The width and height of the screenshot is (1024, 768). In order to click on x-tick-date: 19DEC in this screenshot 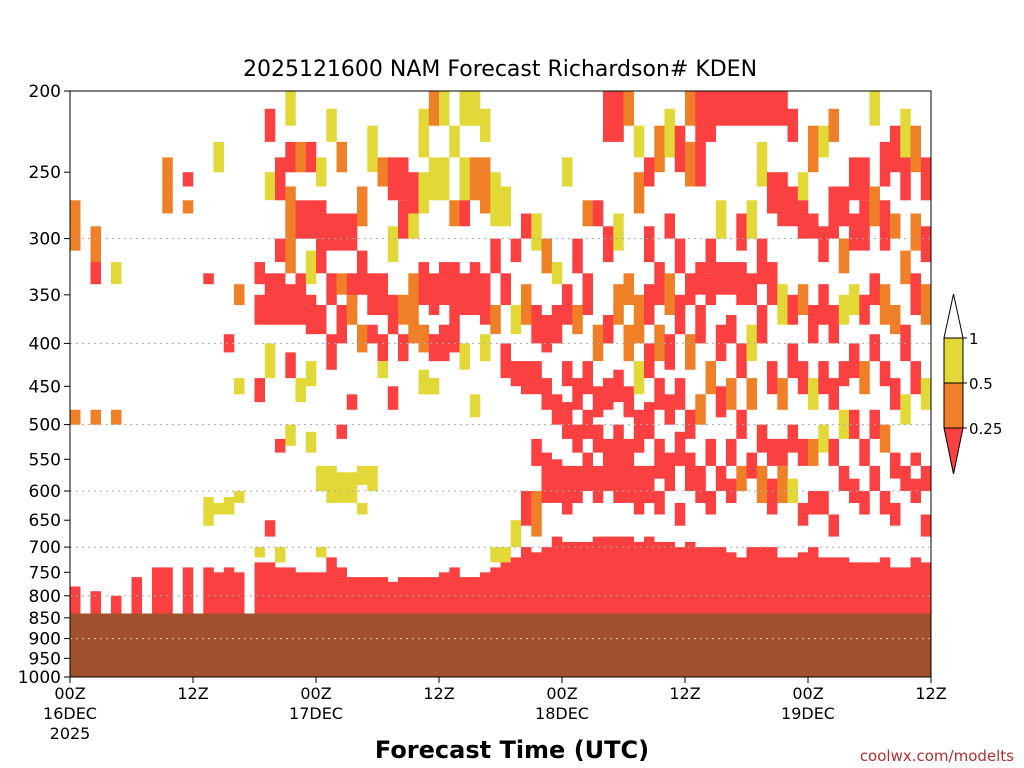, I will do `click(808, 713)`.